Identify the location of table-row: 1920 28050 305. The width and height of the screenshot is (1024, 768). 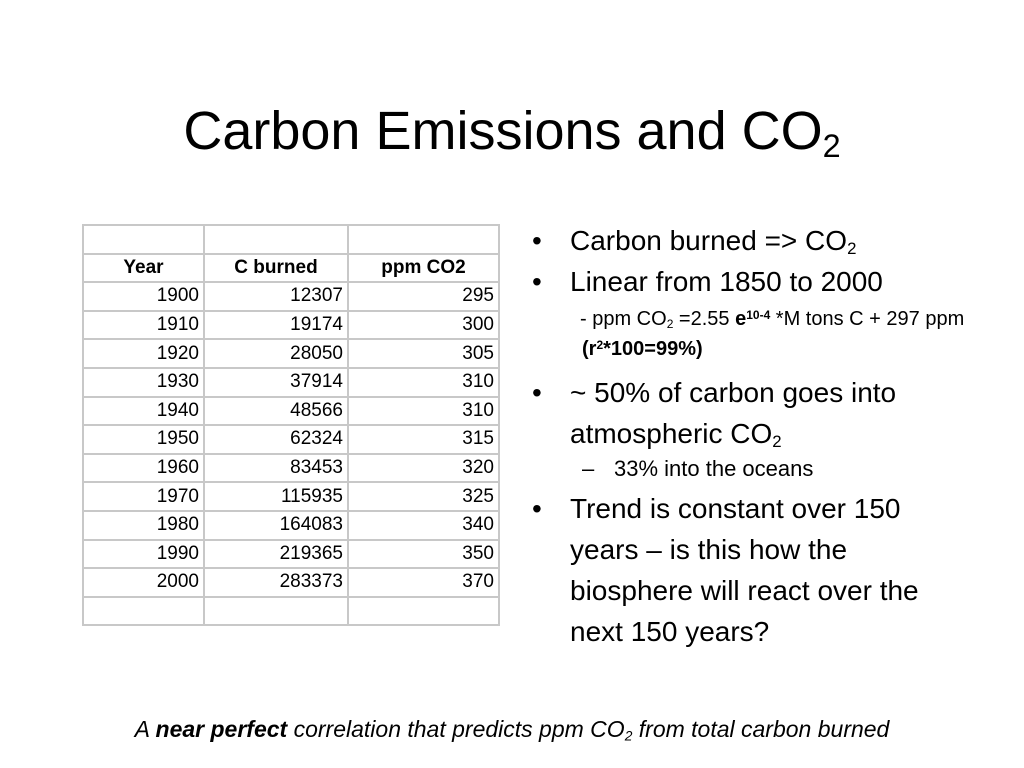
(291, 353).